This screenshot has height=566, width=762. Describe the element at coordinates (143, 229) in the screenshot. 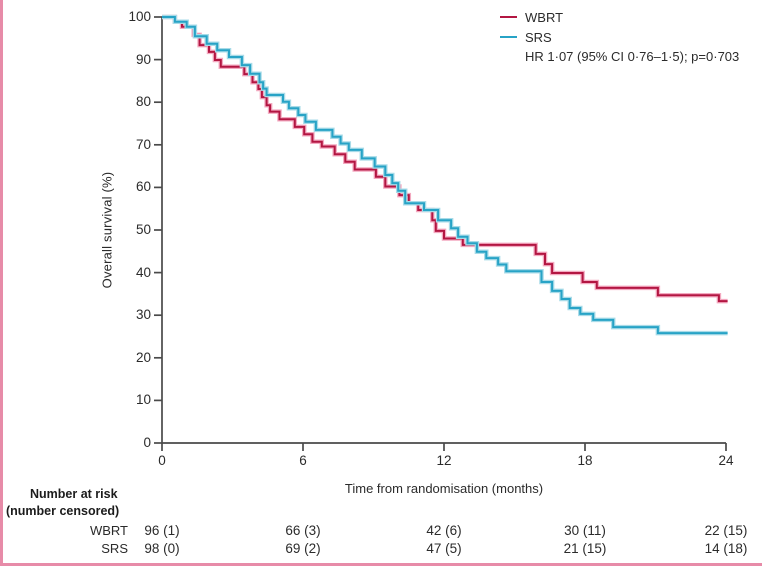

I see `y-tick-label: 50` at that location.